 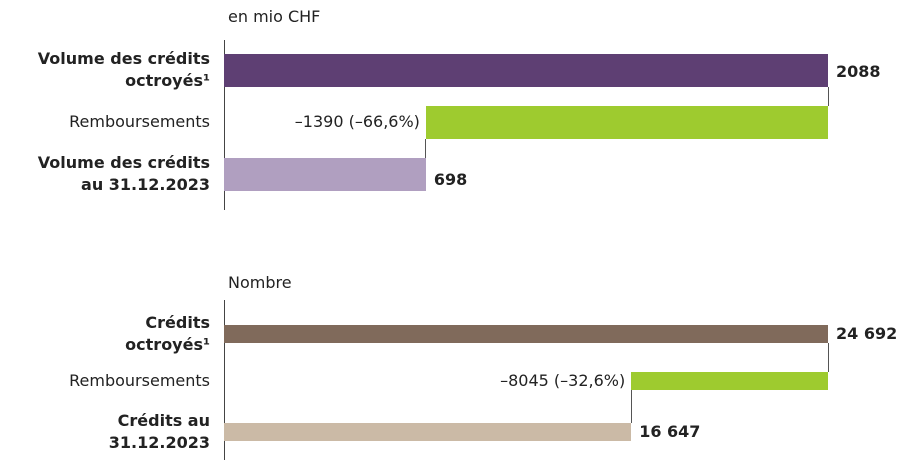 What do you see at coordinates (858, 71) in the screenshot?
I see `value-label: 2088` at bounding box center [858, 71].